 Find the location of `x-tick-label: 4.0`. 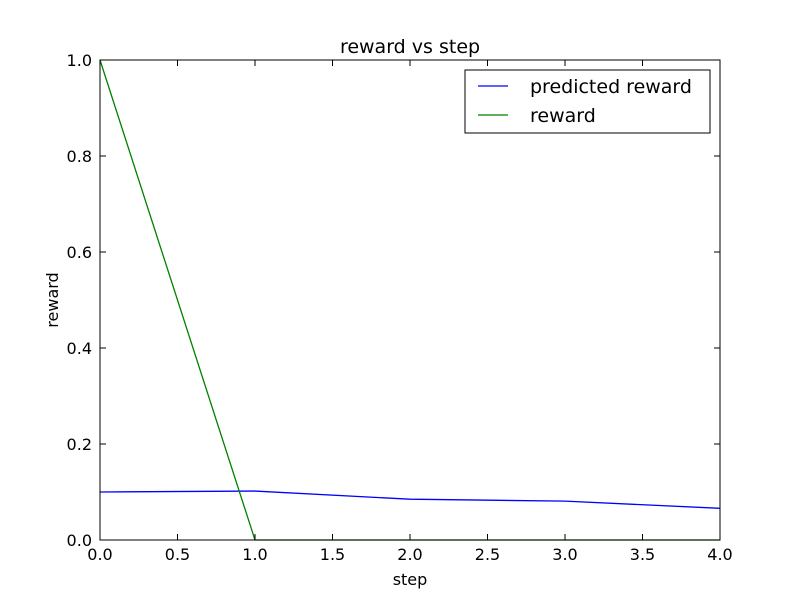

x-tick-label: 4.0 is located at coordinates (719, 554).